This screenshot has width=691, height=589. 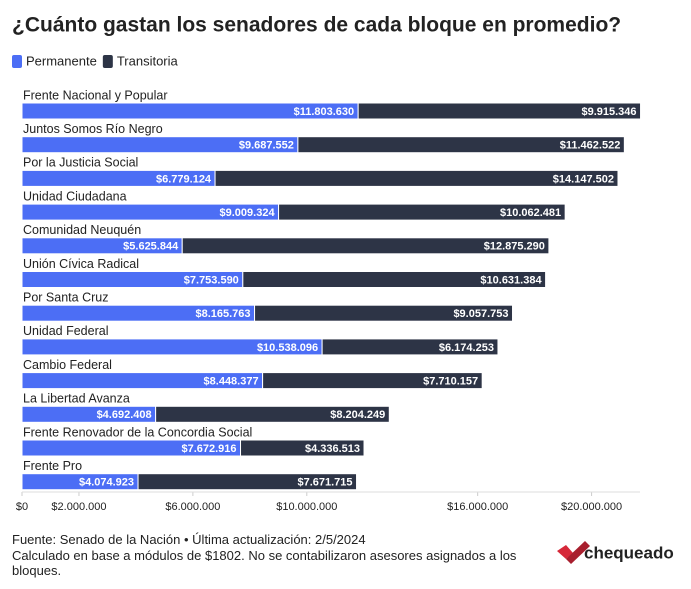 What do you see at coordinates (357, 415) in the screenshot?
I see `value-label: $8.204.249` at bounding box center [357, 415].